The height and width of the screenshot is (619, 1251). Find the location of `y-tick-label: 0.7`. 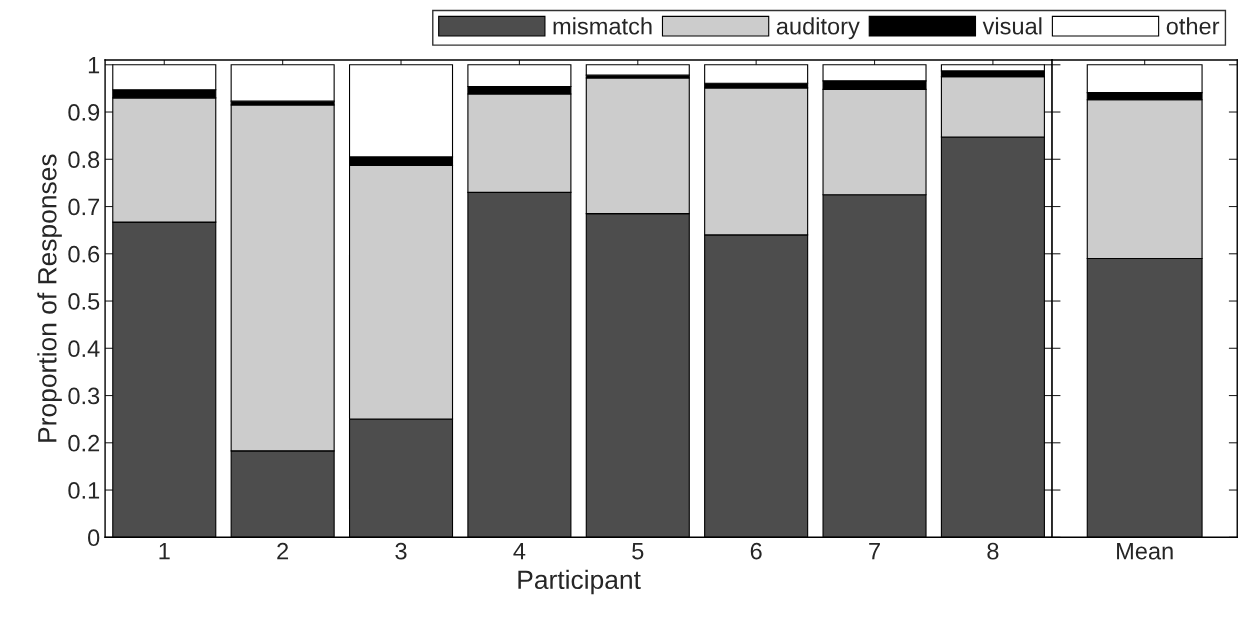

y-tick-label: 0.7 is located at coordinates (84, 207).